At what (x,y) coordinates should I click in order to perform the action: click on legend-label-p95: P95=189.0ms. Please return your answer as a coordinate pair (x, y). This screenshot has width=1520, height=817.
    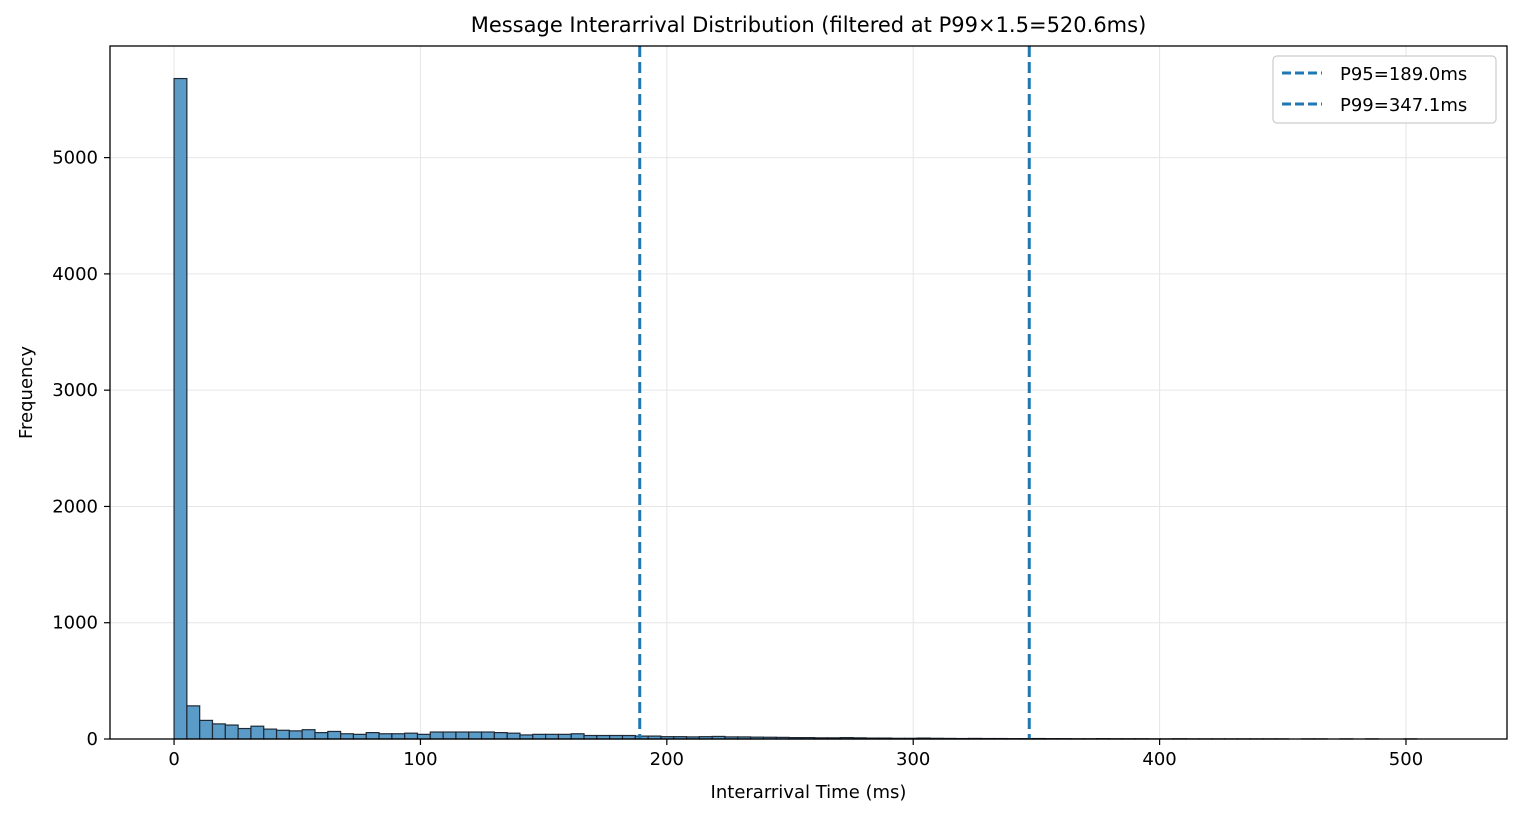
    Looking at the image, I should click on (1403, 74).